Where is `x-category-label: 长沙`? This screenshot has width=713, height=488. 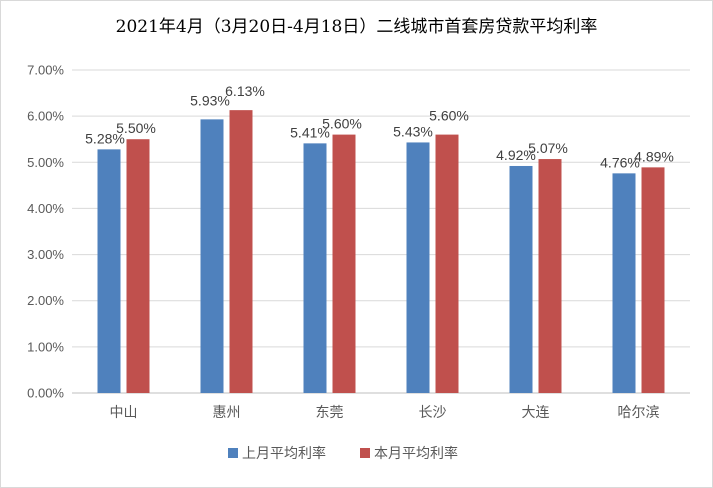
x-category-label: 长沙 is located at coordinates (433, 413).